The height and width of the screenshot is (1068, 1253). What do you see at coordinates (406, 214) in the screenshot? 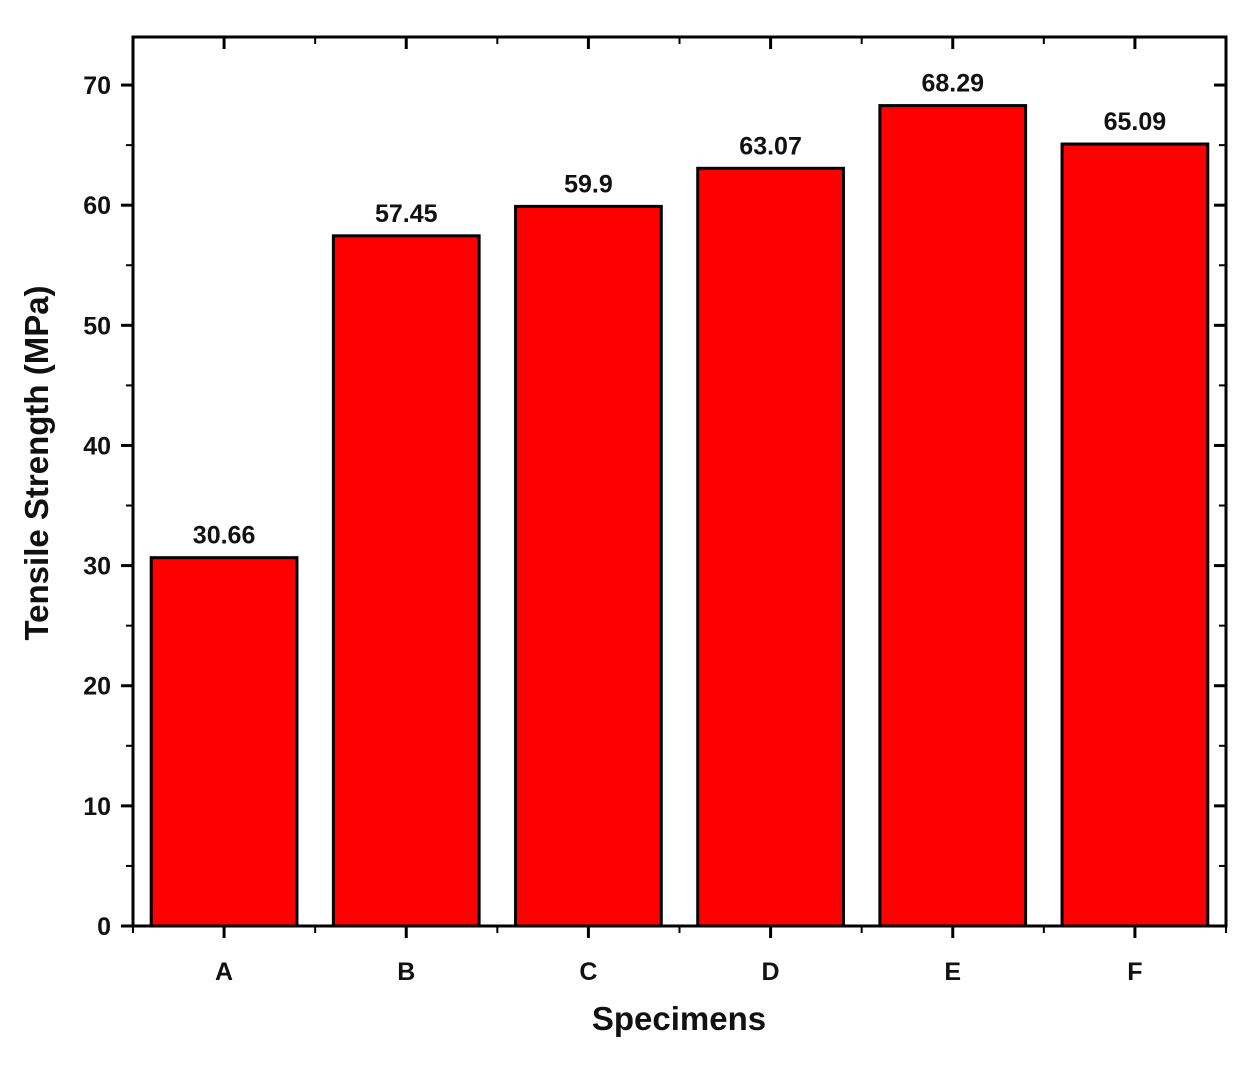
I see `data-label-b: 57.45` at bounding box center [406, 214].